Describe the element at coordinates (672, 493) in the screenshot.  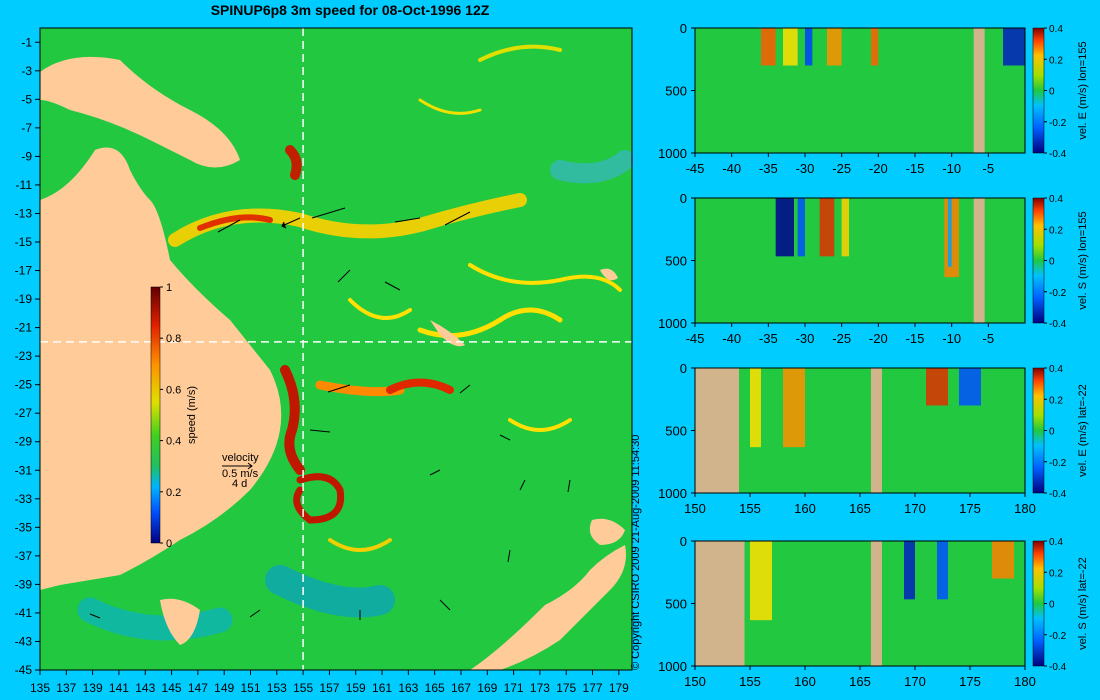
I see `section-y-tick-label: 1000` at that location.